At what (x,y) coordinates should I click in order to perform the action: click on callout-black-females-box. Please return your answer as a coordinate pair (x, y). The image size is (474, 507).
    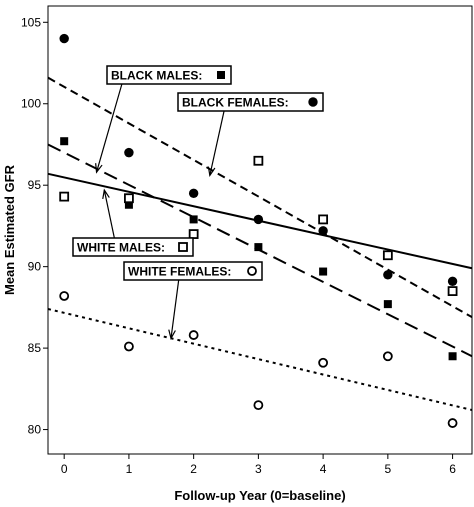
    Looking at the image, I should click on (250, 102).